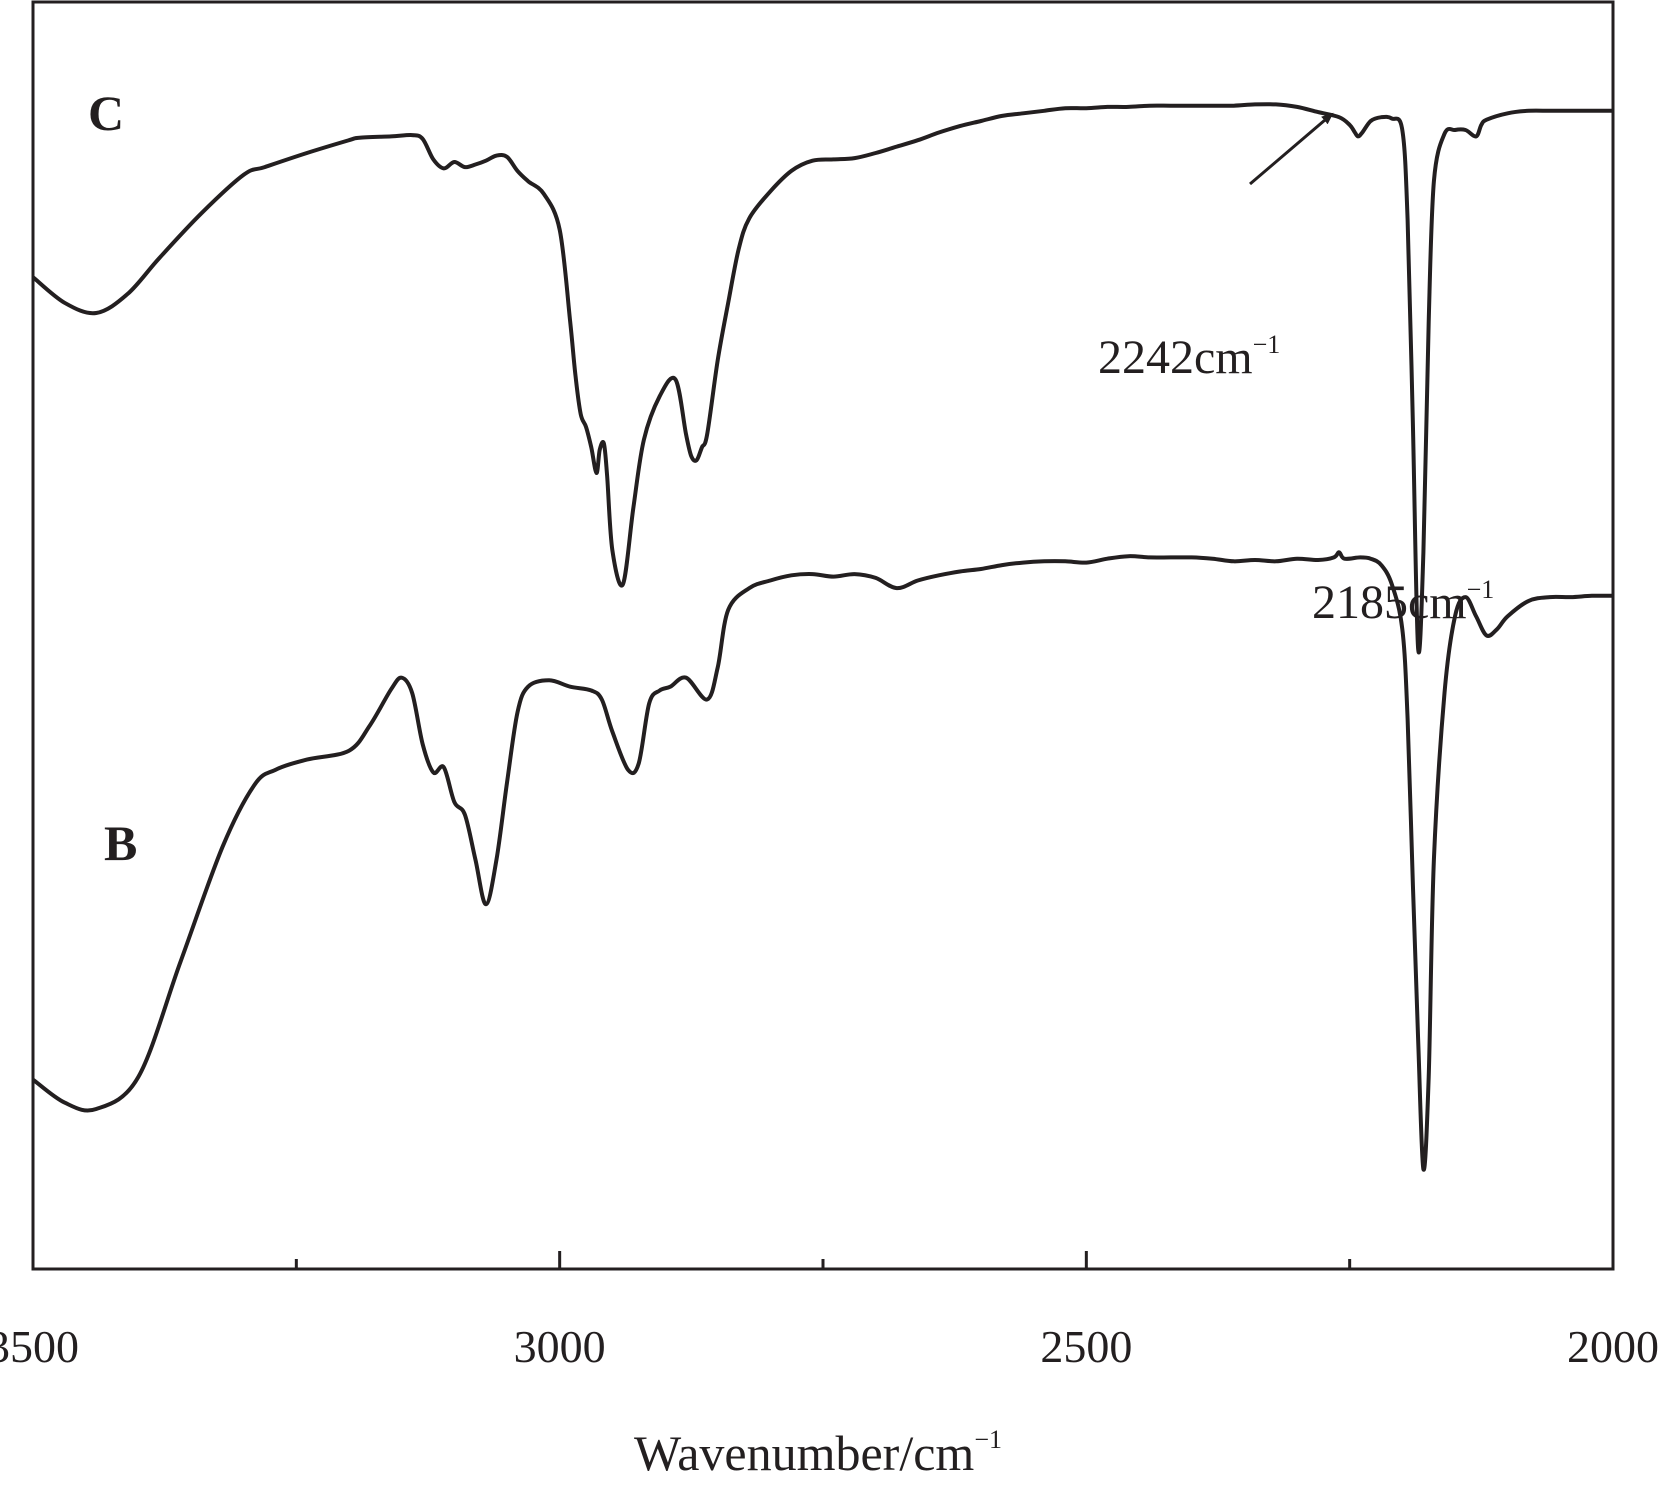  I want to click on annotation-2185-text: 2185cm, so click(1389, 602).